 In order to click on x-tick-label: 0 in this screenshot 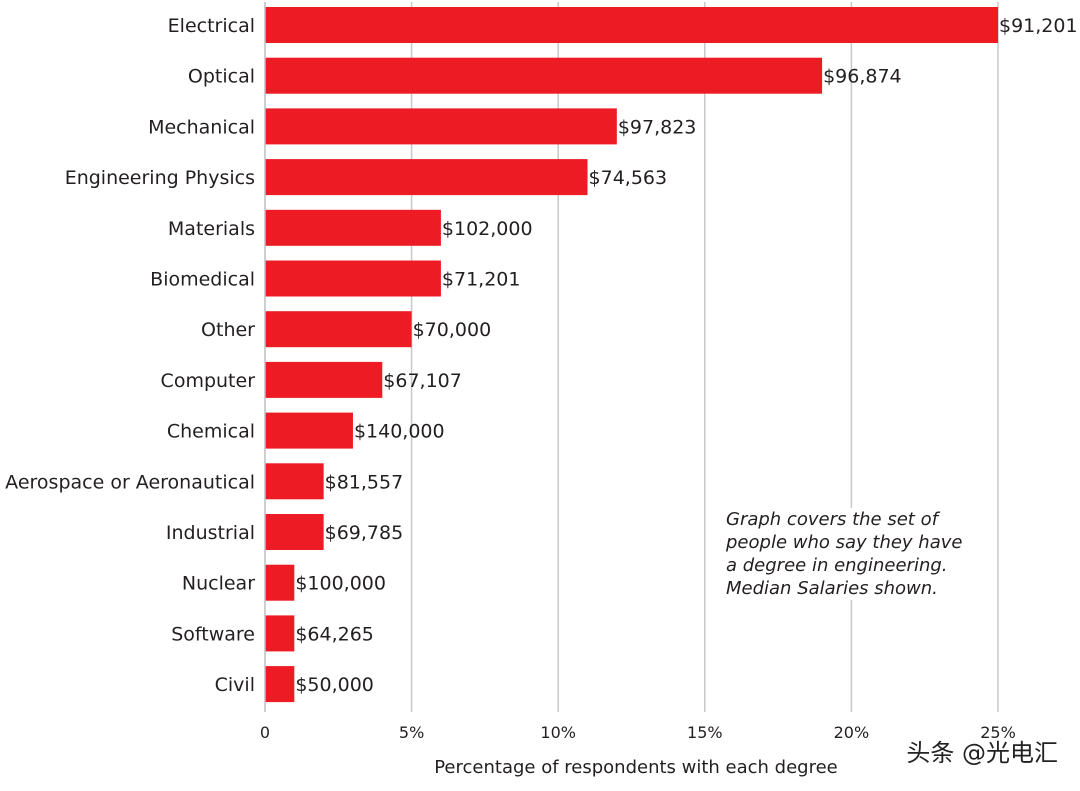, I will do `click(265, 732)`.